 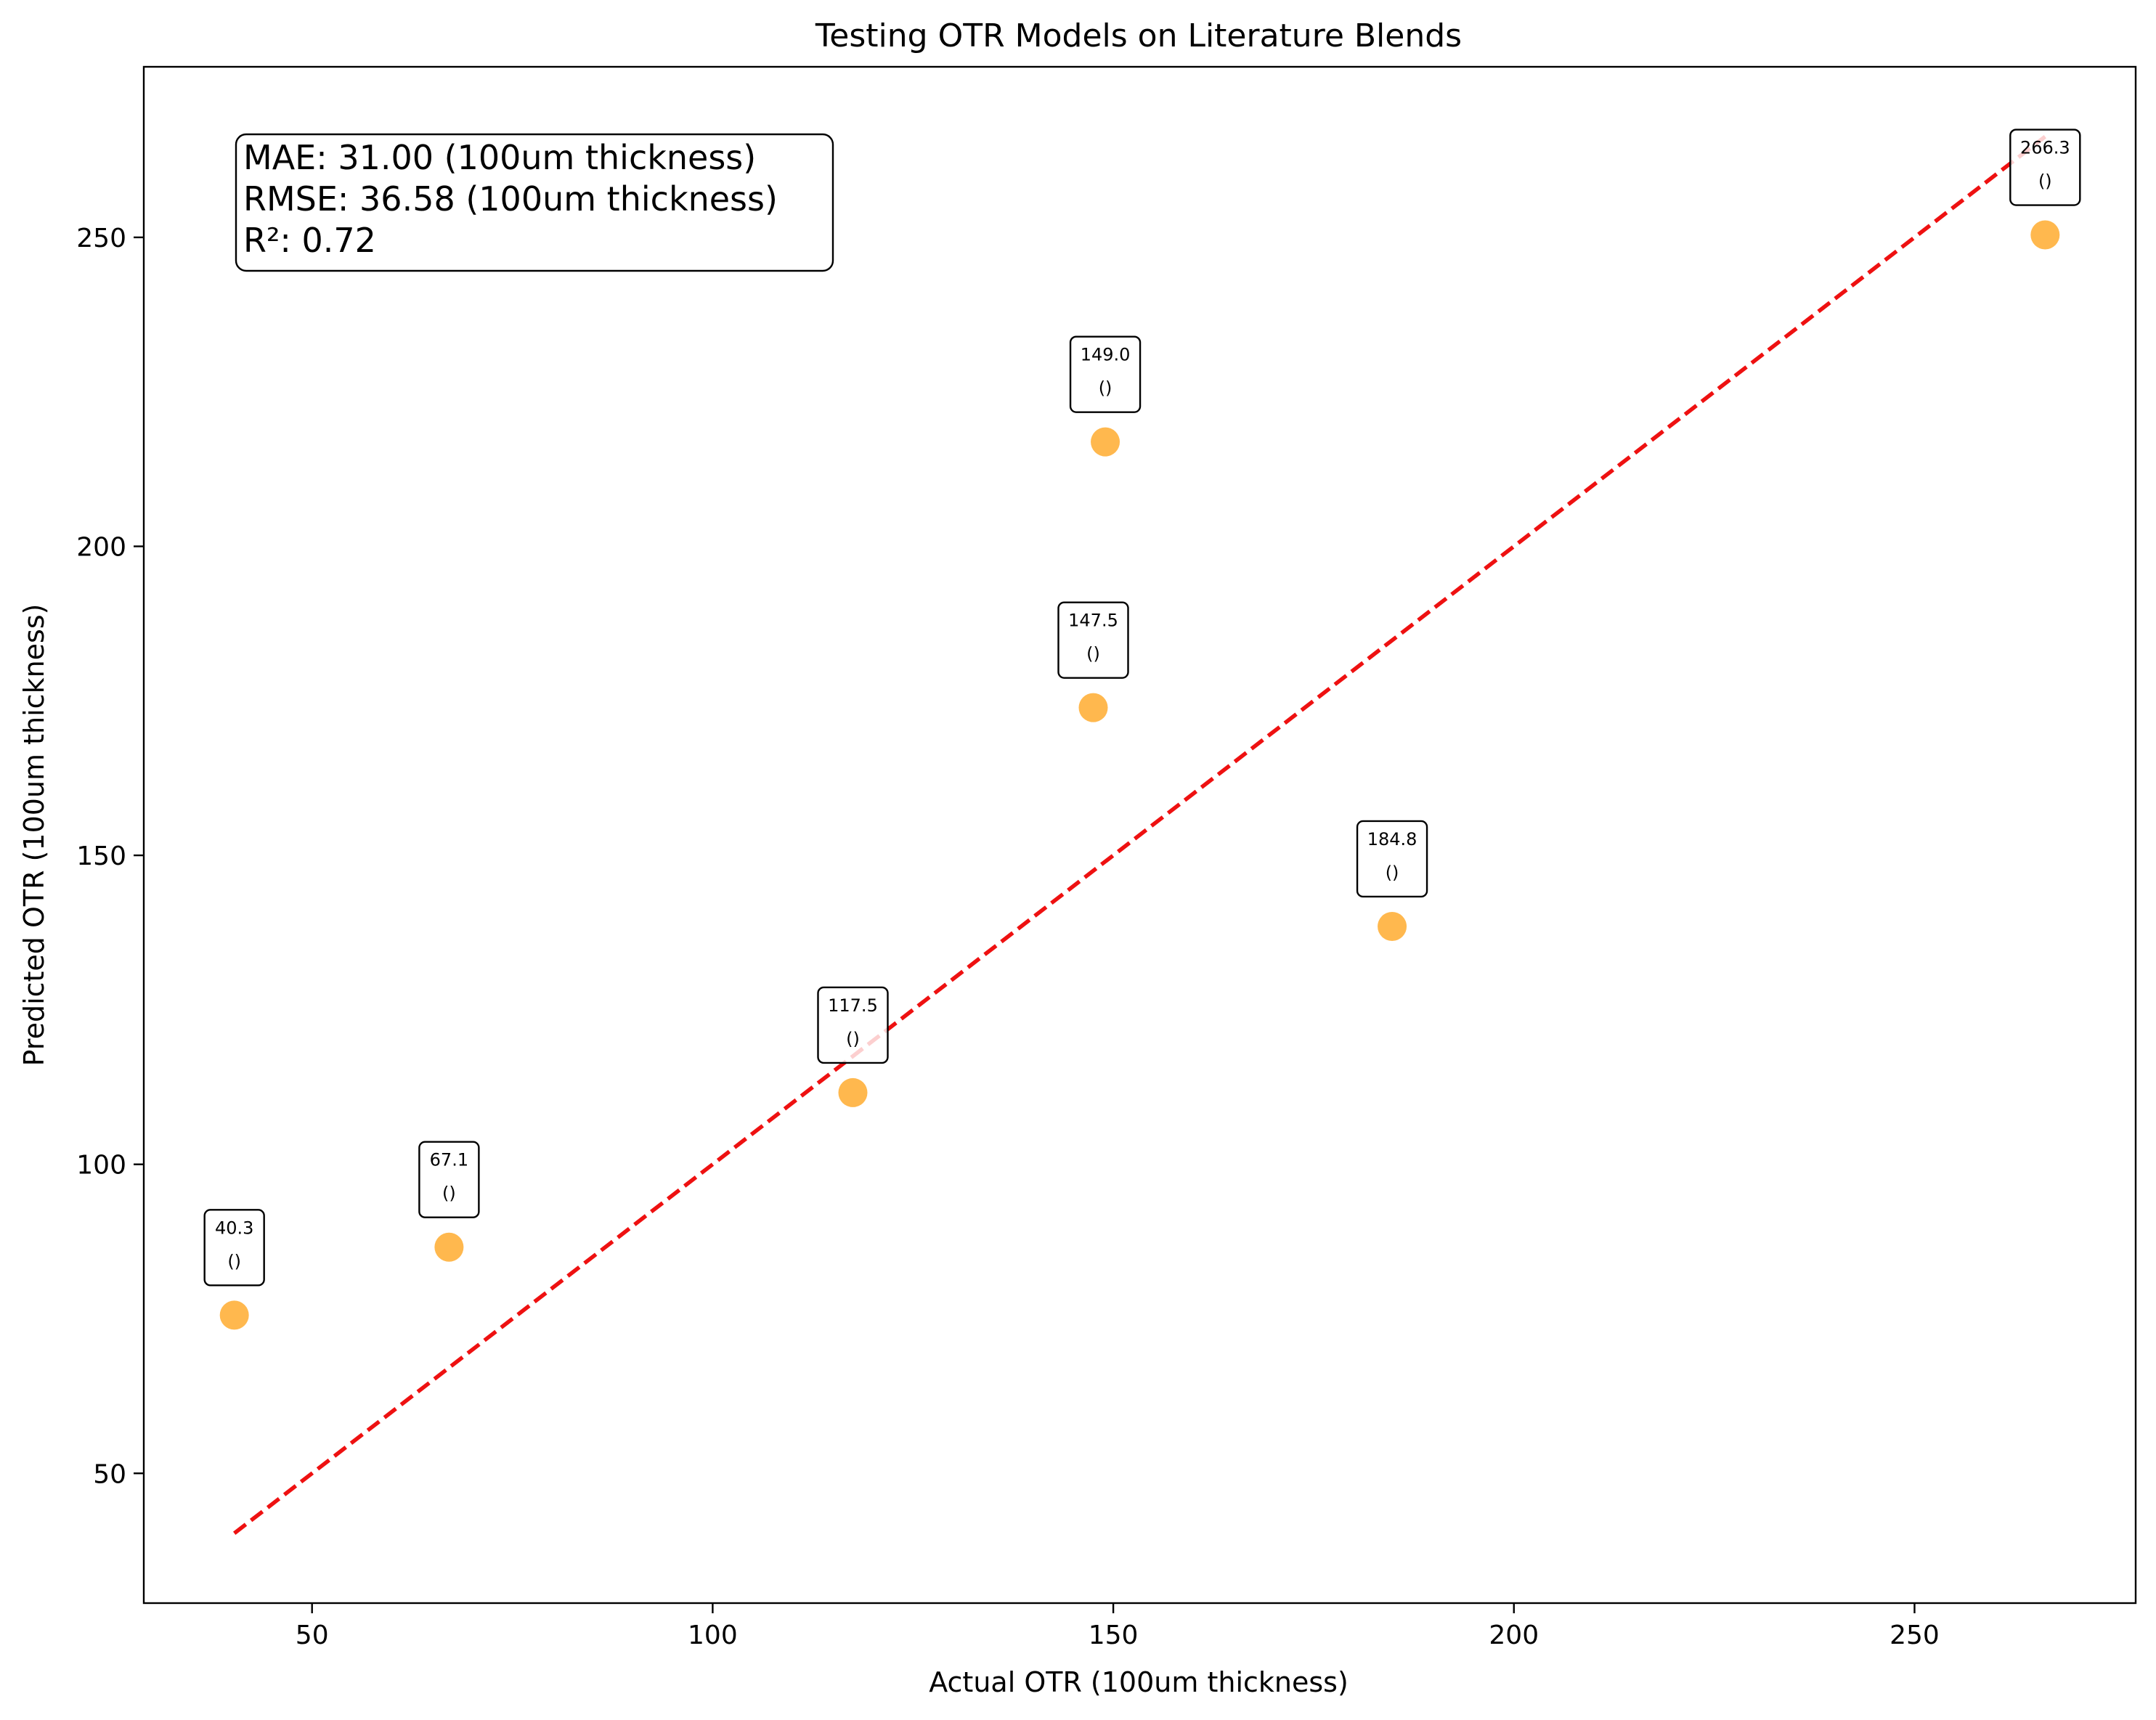 I want to click on y-tick-label: 200, so click(x=101, y=548).